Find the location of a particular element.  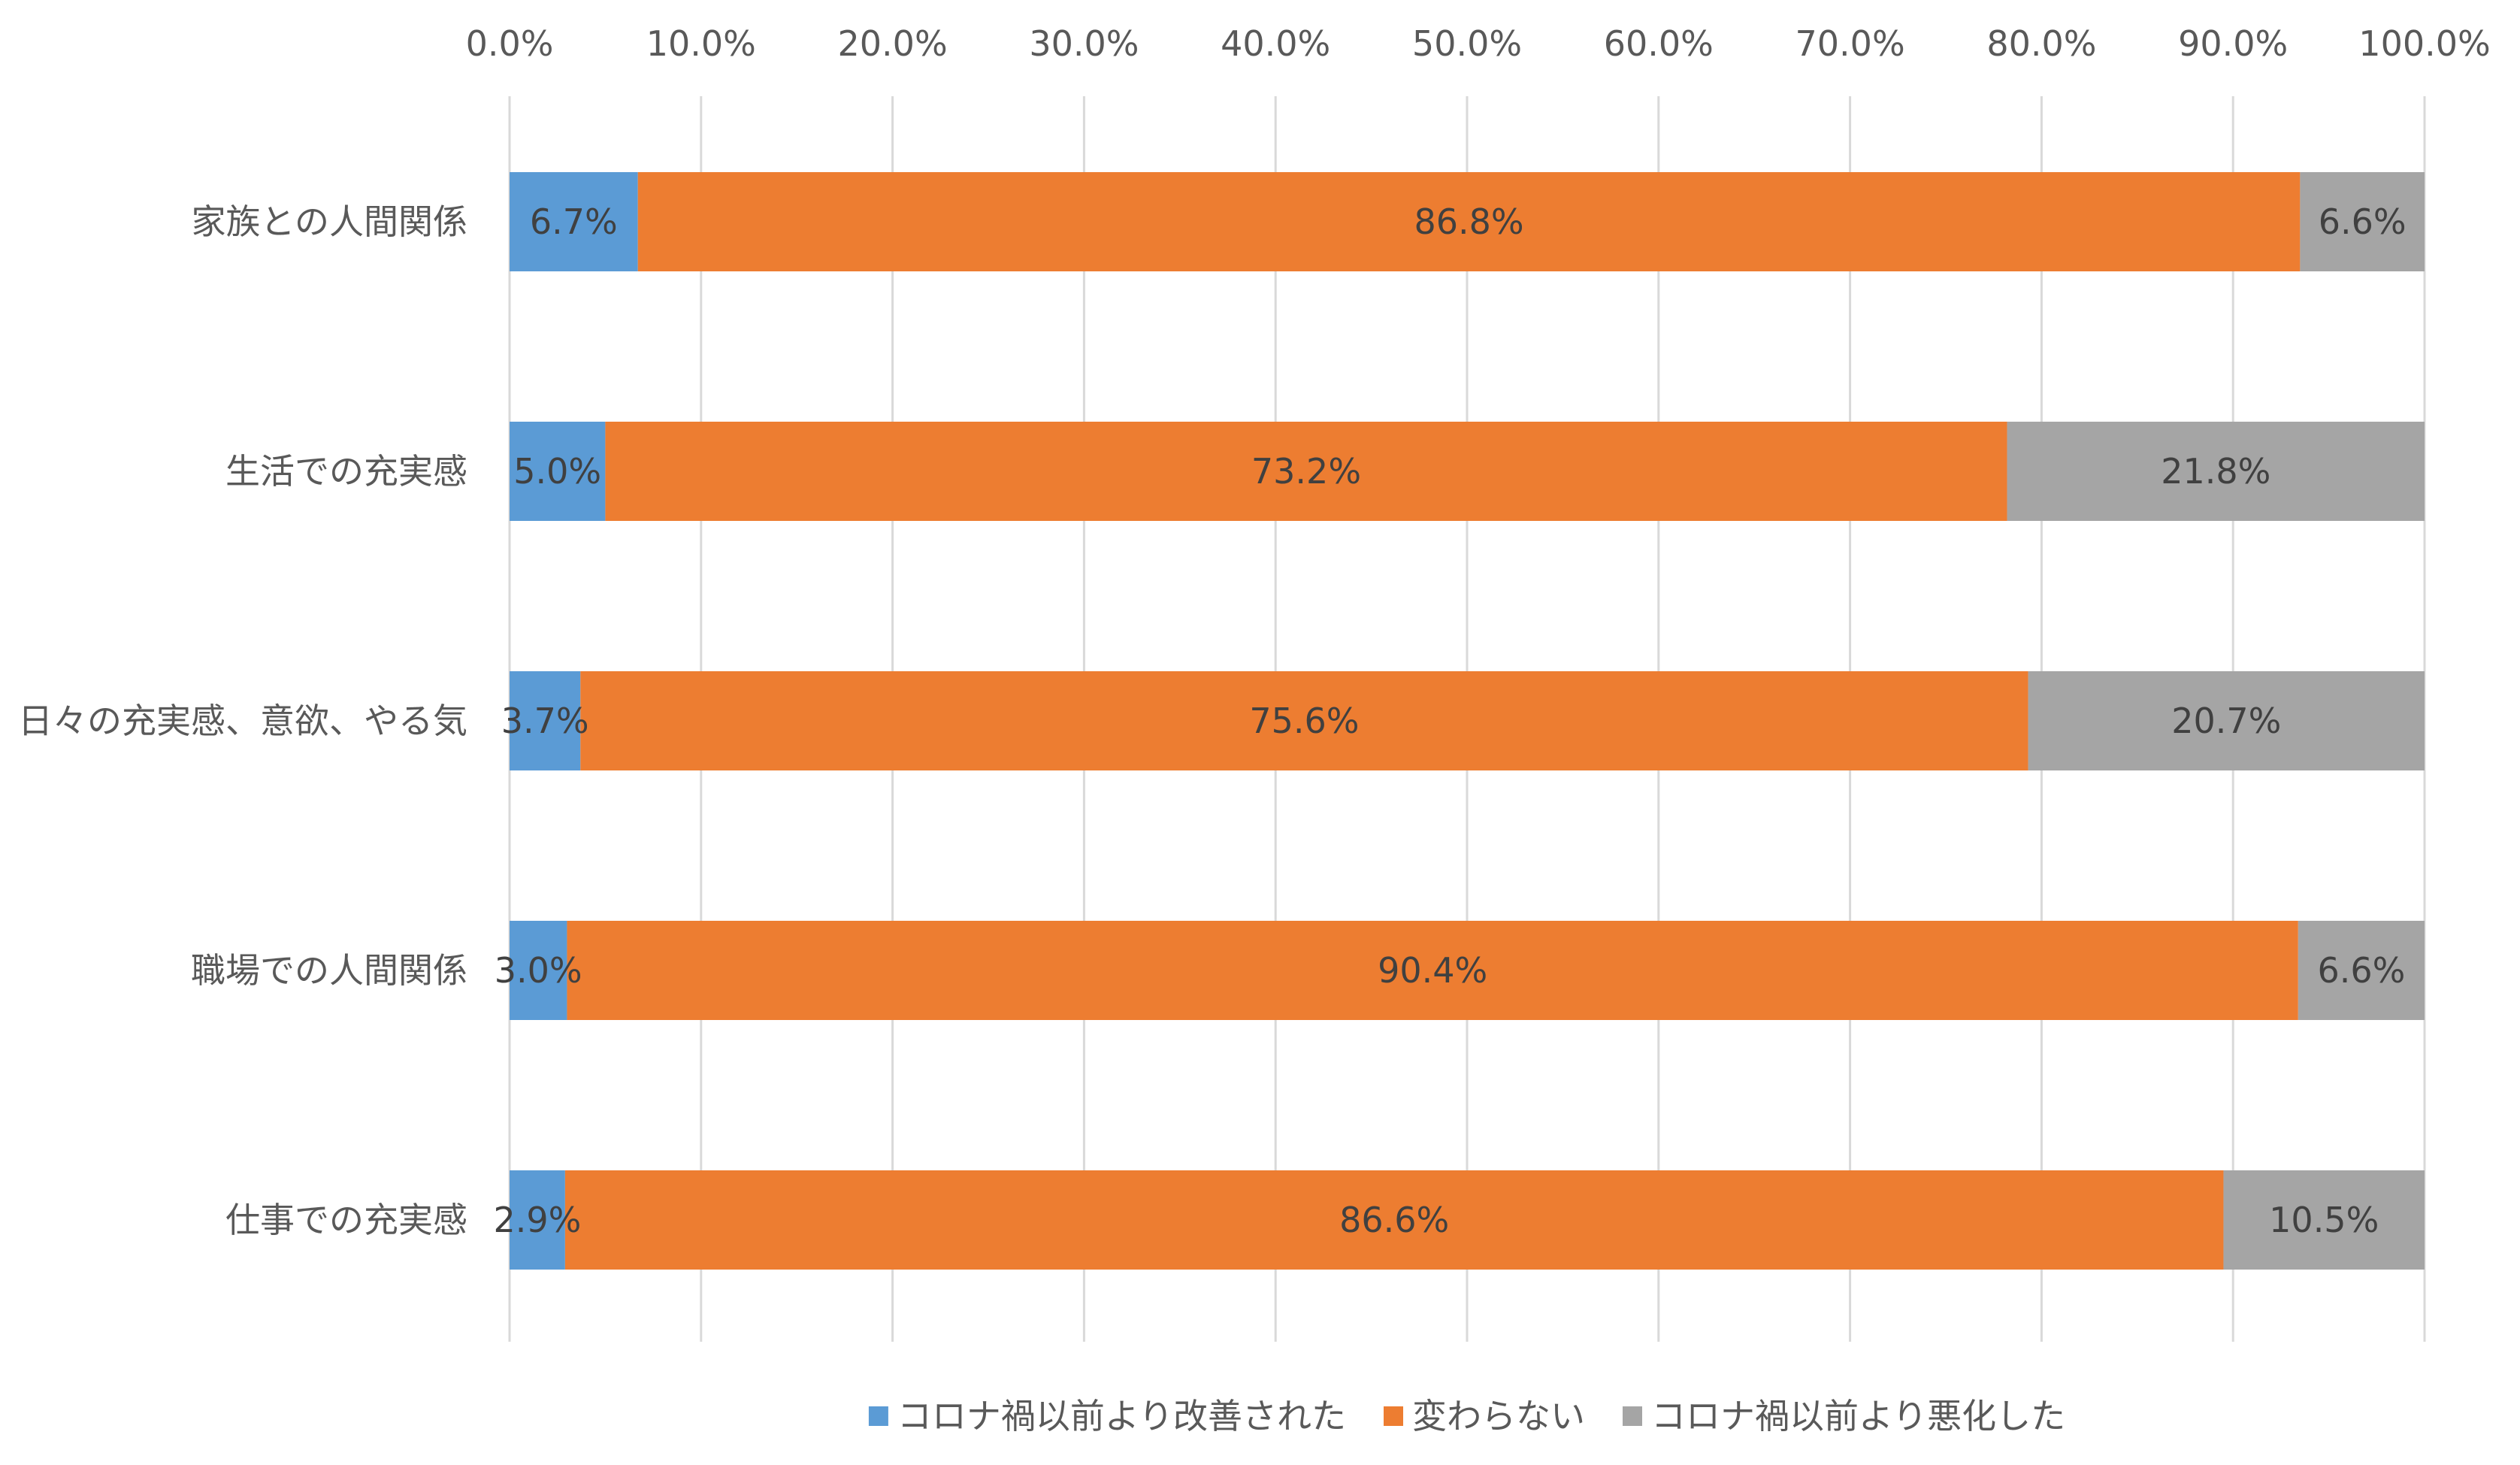

data-label: 86.6% is located at coordinates (1394, 1220).